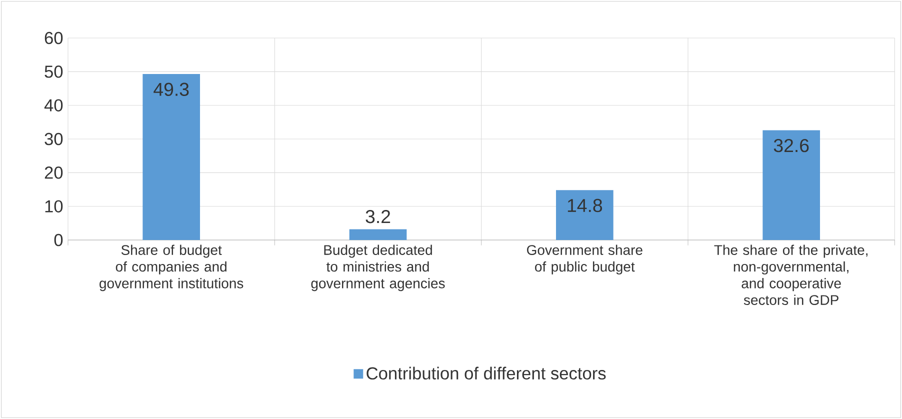  What do you see at coordinates (791, 275) in the screenshot?
I see `x-tick-label: The share of the private, non-governmental, and cooperative sectors in GDP` at bounding box center [791, 275].